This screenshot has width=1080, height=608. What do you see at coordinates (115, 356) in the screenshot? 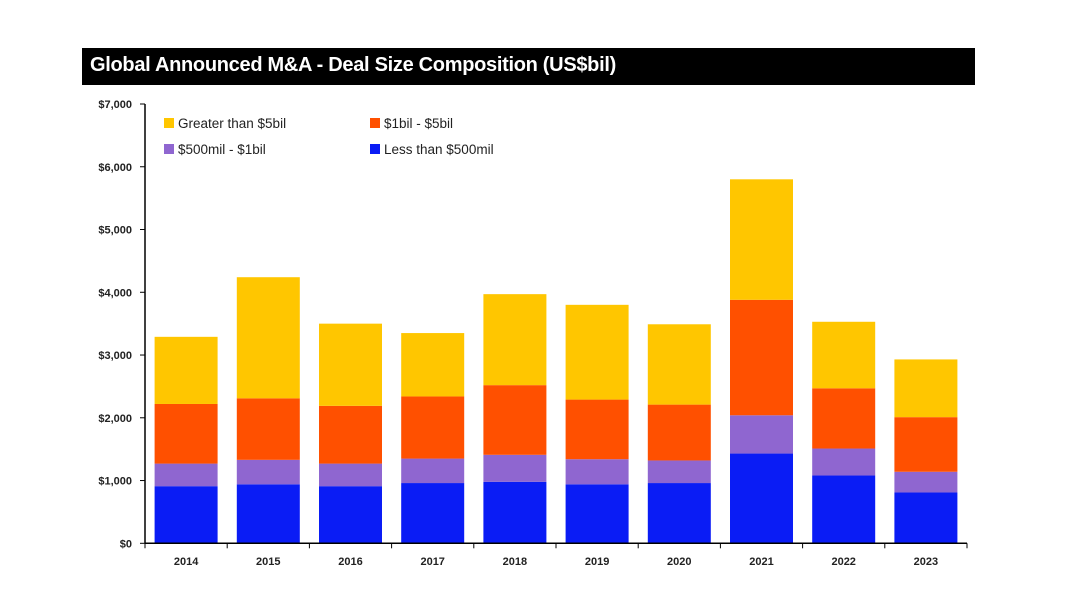
I see `y-tick-label: $3,000` at bounding box center [115, 356].